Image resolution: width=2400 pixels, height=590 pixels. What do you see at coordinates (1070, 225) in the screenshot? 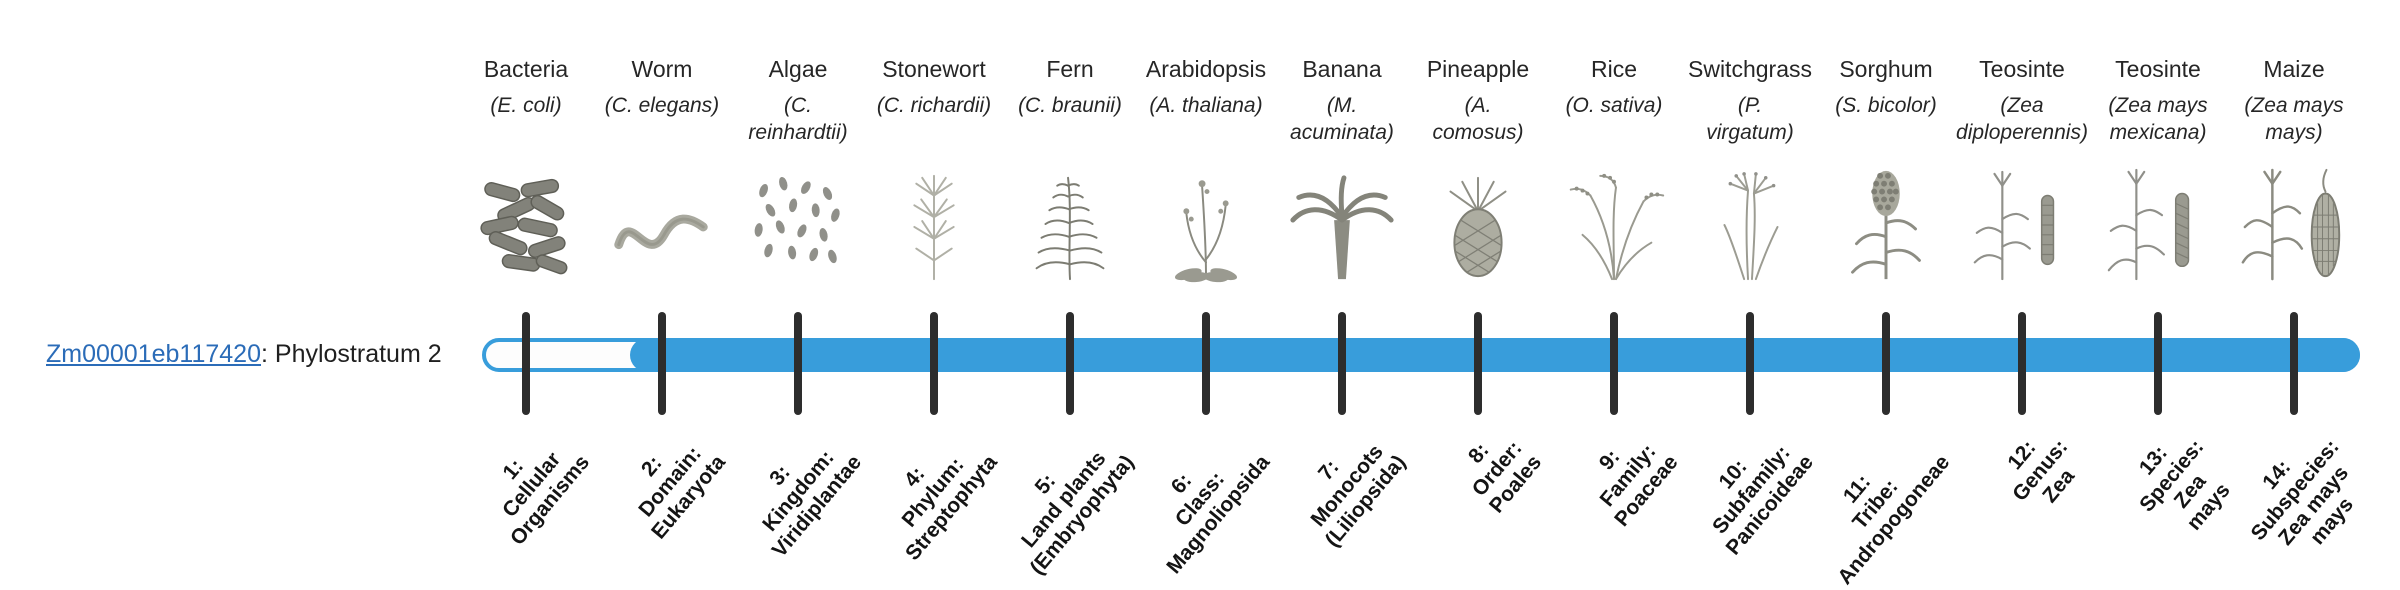
I see `fern-icon` at bounding box center [1070, 225].